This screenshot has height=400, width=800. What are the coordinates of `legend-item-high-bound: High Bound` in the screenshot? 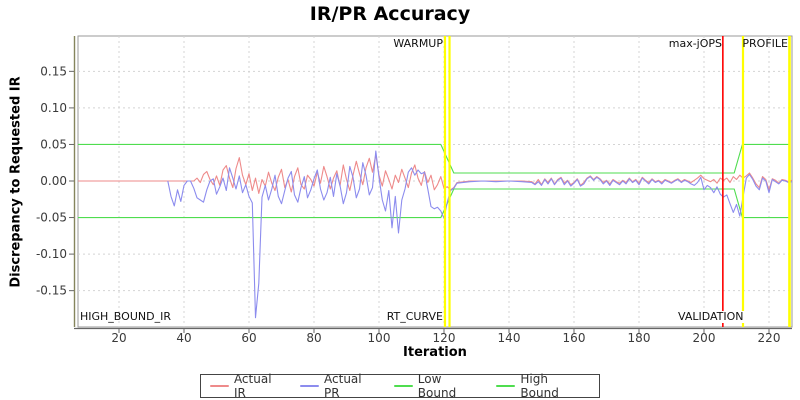 It's located at (543, 386).